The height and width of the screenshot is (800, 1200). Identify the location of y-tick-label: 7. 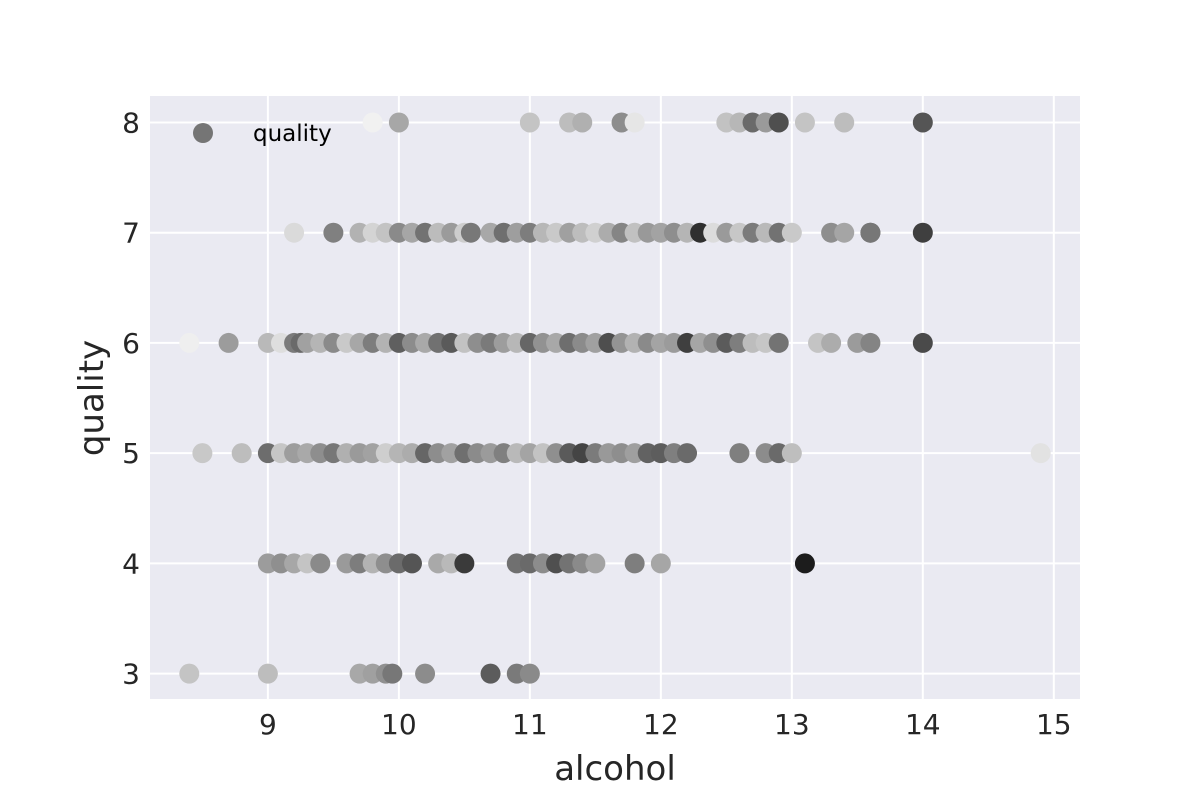
(131, 233).